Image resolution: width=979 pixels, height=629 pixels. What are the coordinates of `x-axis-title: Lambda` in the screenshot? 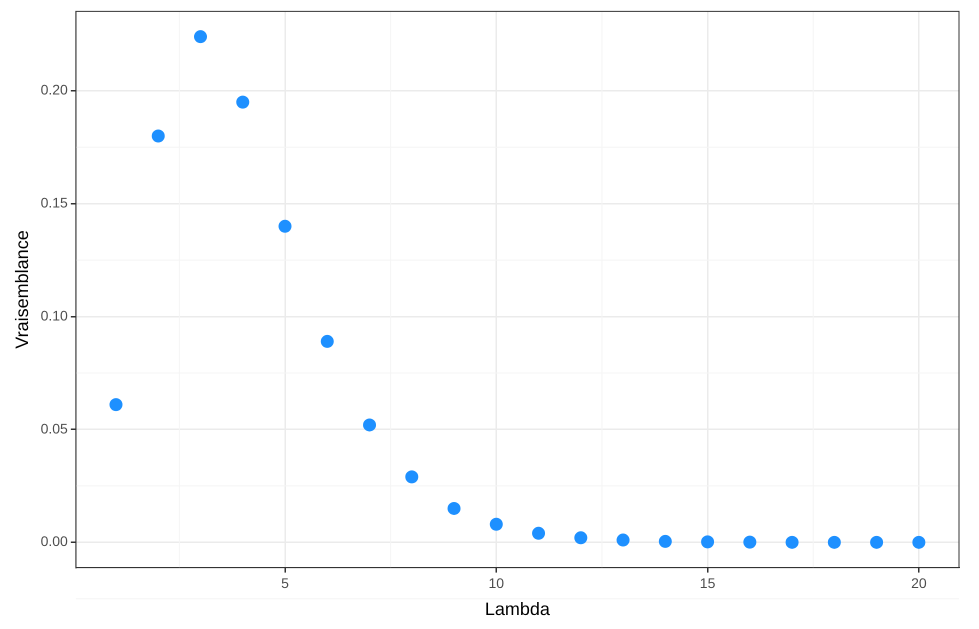 It's located at (517, 609).